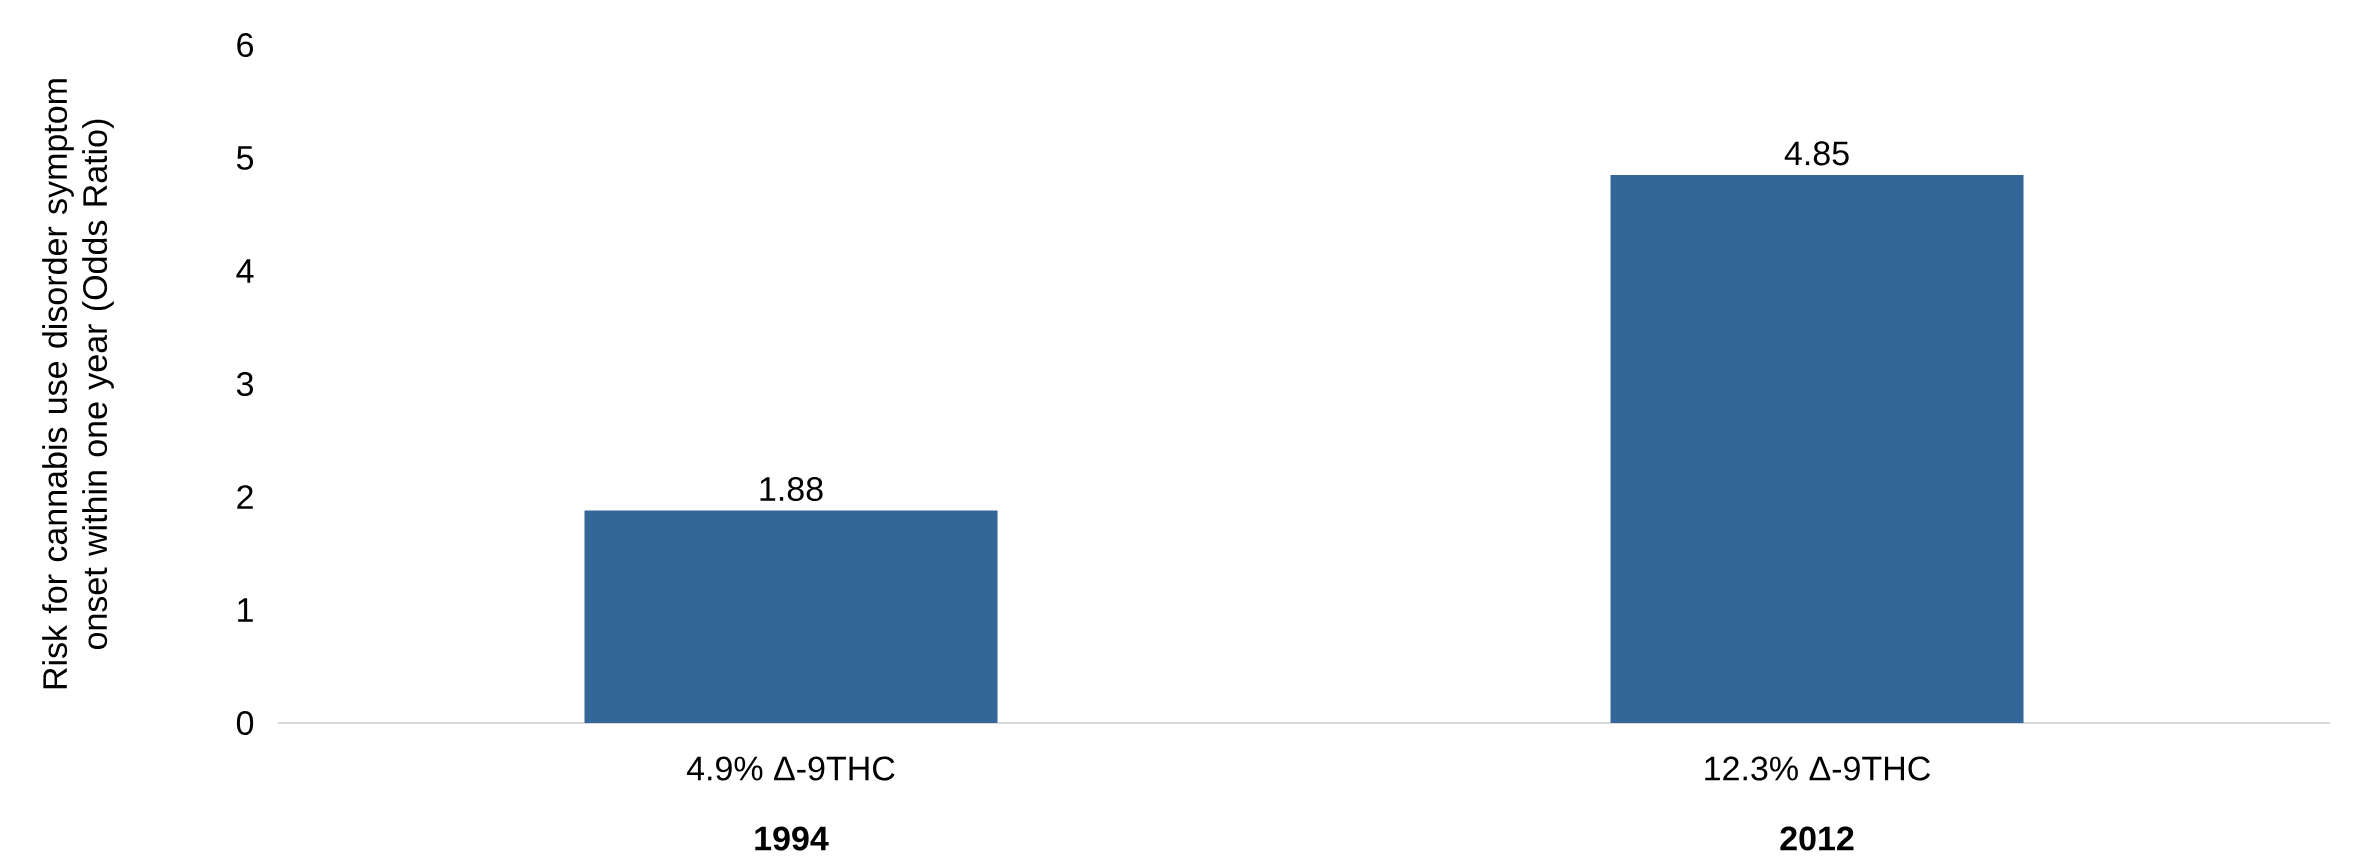  Describe the element at coordinates (244, 384) in the screenshot. I see `y-tick-label: 3` at that location.